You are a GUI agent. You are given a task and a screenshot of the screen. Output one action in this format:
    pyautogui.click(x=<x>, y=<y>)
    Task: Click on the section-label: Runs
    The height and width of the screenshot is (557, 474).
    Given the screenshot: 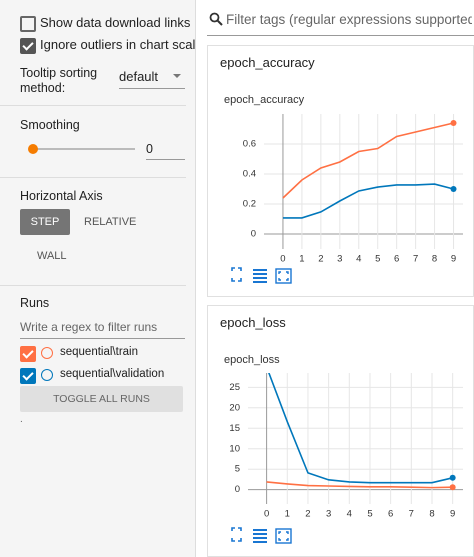 What is the action you would take?
    pyautogui.click(x=35, y=303)
    